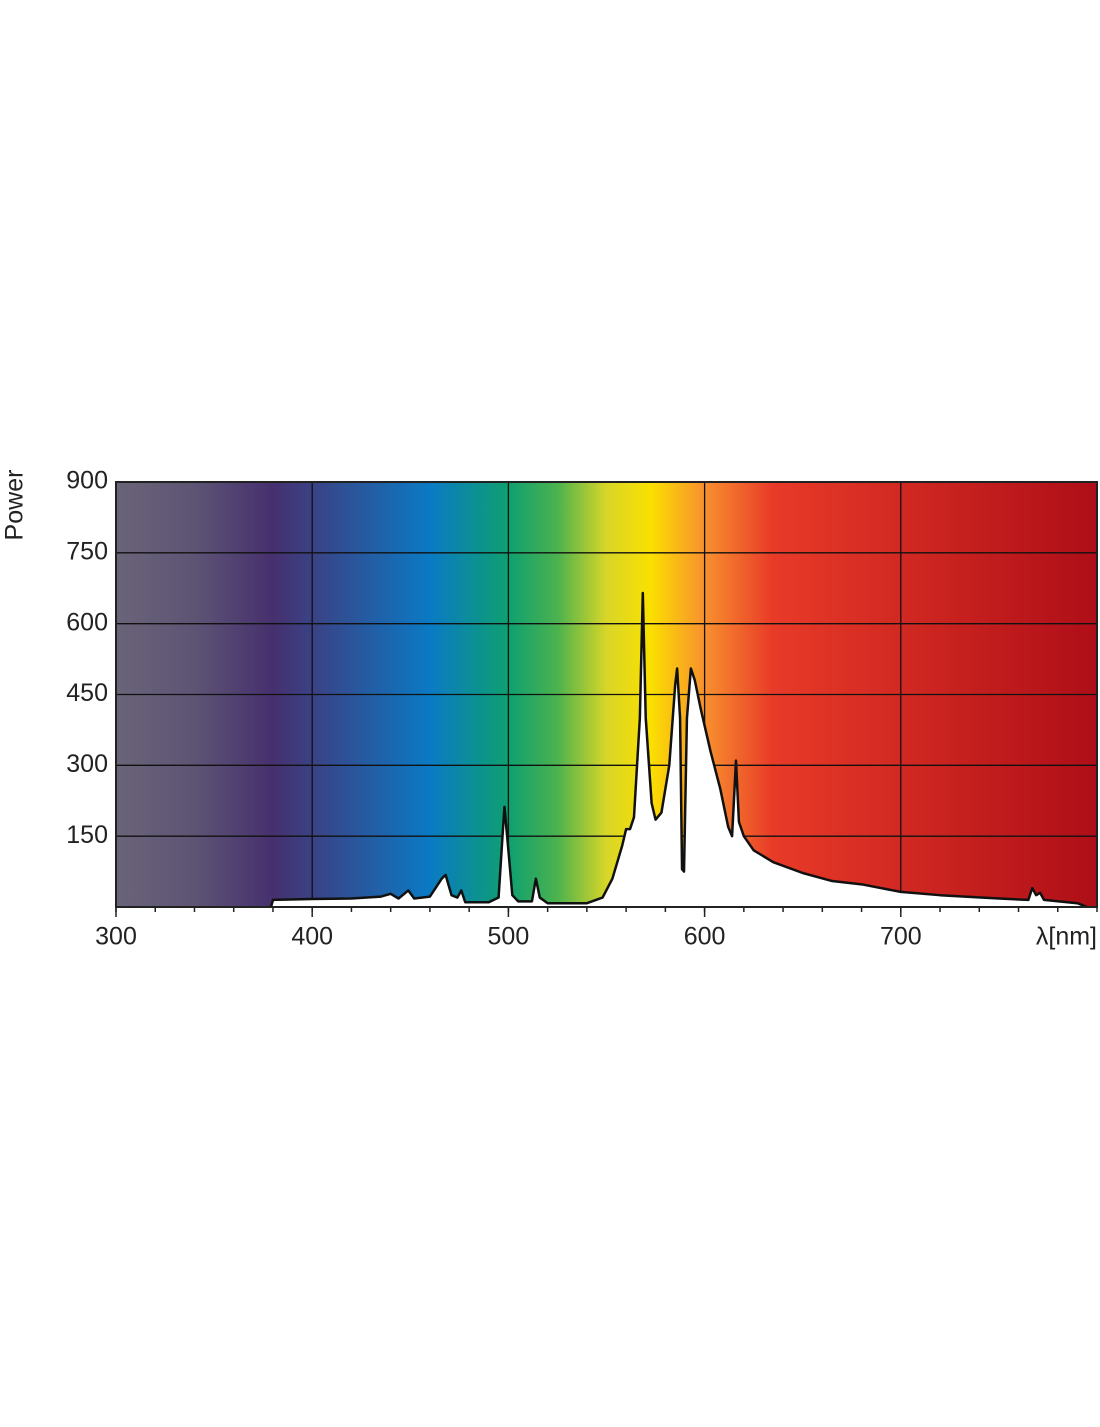 This screenshot has height=1427, width=1100. Describe the element at coordinates (312, 937) in the screenshot. I see `x-tick-label: 400` at that location.